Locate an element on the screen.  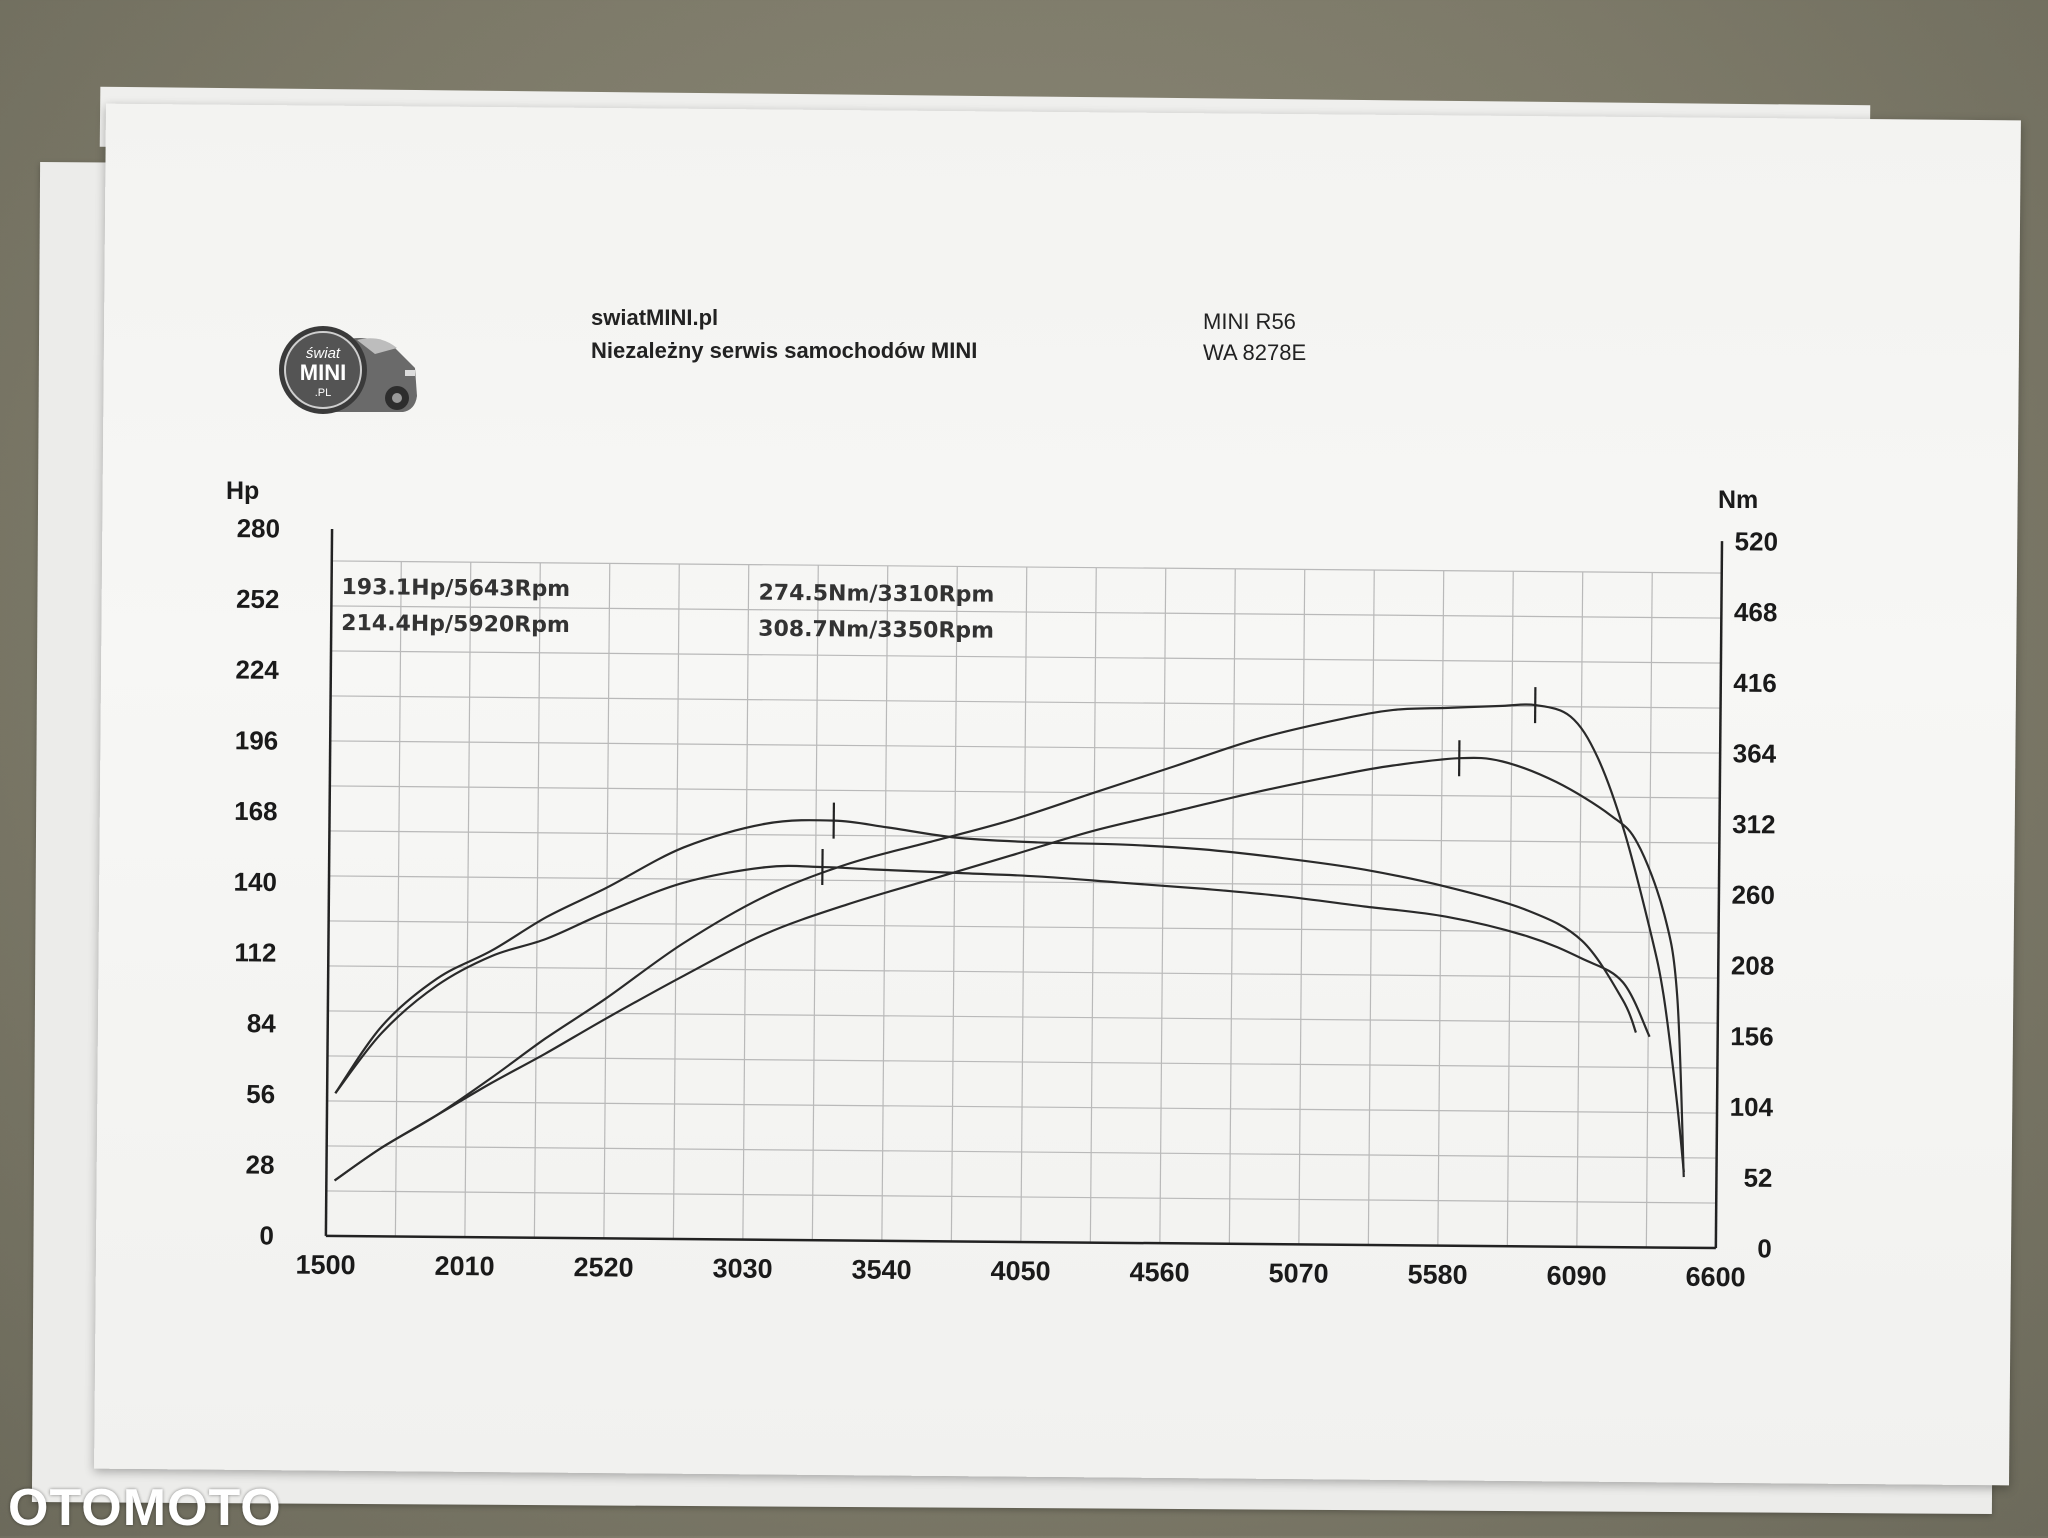
peak-annotation: 274.5Nm/3310Rpm is located at coordinates (876, 594).